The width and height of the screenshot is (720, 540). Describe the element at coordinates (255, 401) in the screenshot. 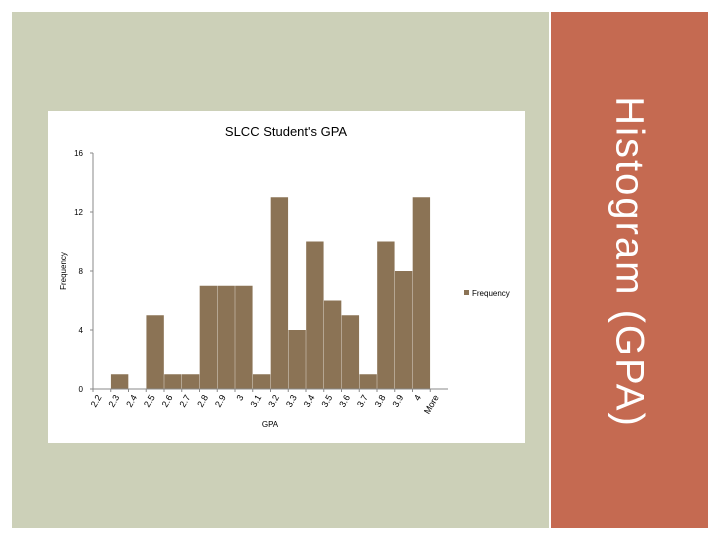

I see `x-tick-label: 3.1` at that location.